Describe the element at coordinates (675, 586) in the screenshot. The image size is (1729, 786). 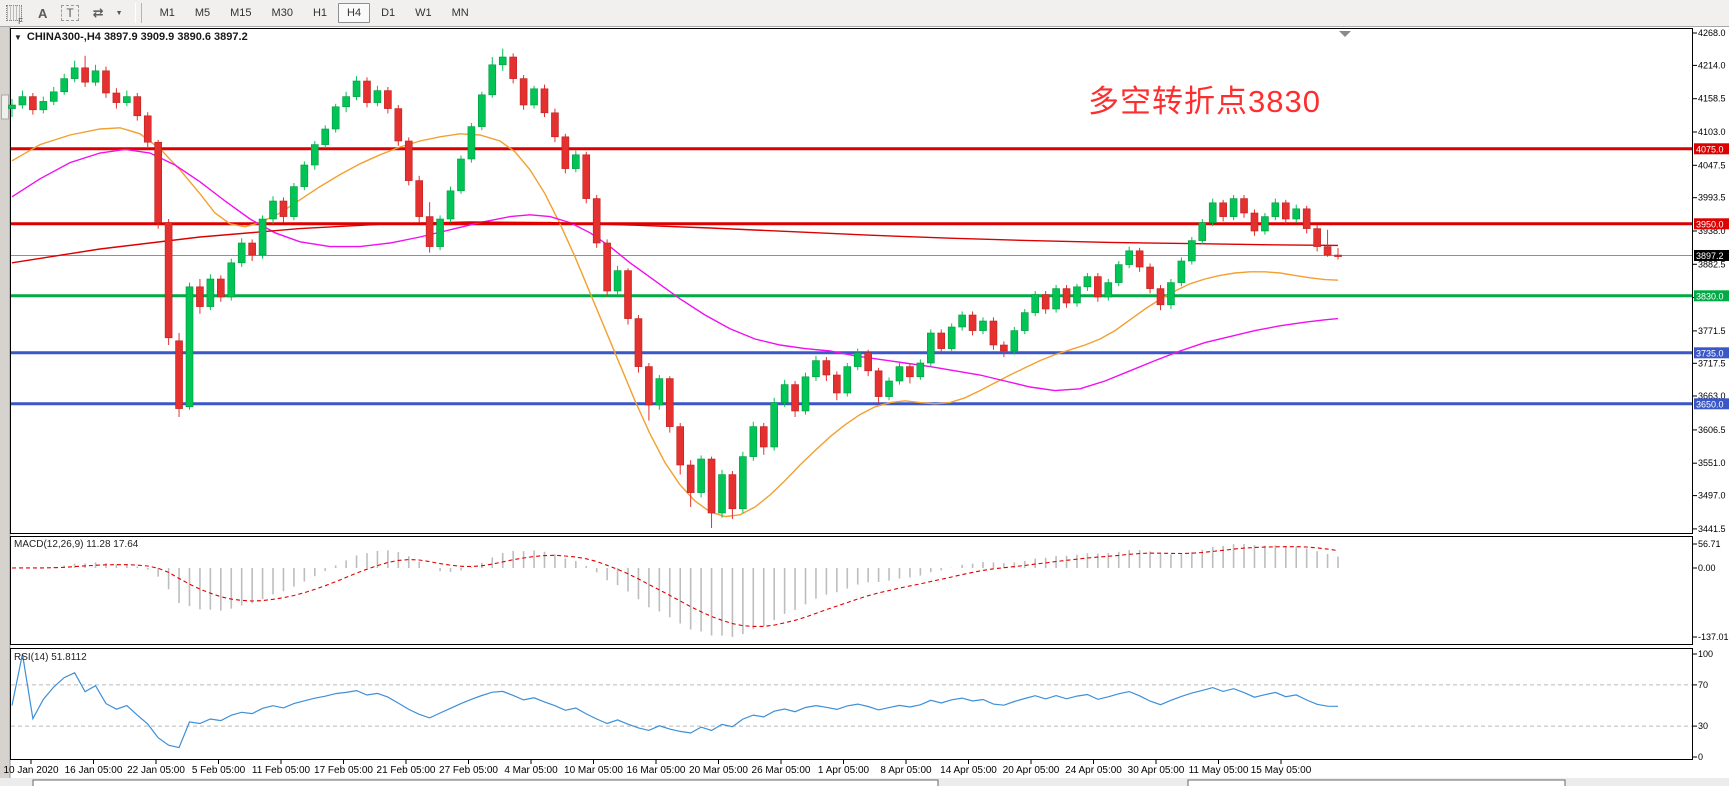
I see `macd-signal-line` at that location.